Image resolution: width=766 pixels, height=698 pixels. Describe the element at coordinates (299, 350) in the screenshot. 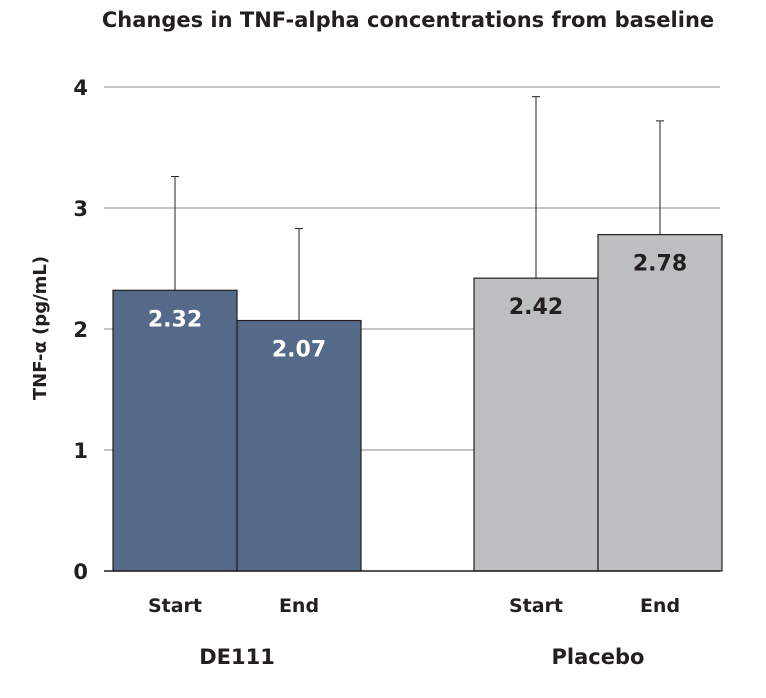

I see `data-label: 2.07` at that location.